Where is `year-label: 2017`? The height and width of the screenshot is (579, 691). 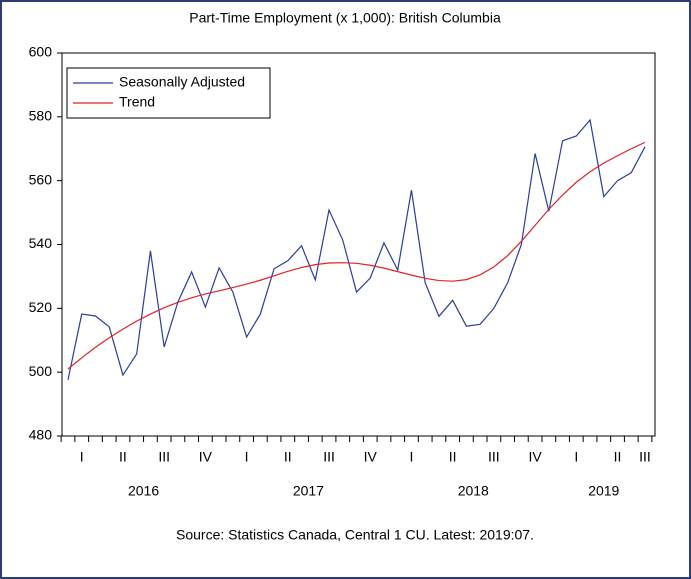 year-label: 2017 is located at coordinates (308, 491).